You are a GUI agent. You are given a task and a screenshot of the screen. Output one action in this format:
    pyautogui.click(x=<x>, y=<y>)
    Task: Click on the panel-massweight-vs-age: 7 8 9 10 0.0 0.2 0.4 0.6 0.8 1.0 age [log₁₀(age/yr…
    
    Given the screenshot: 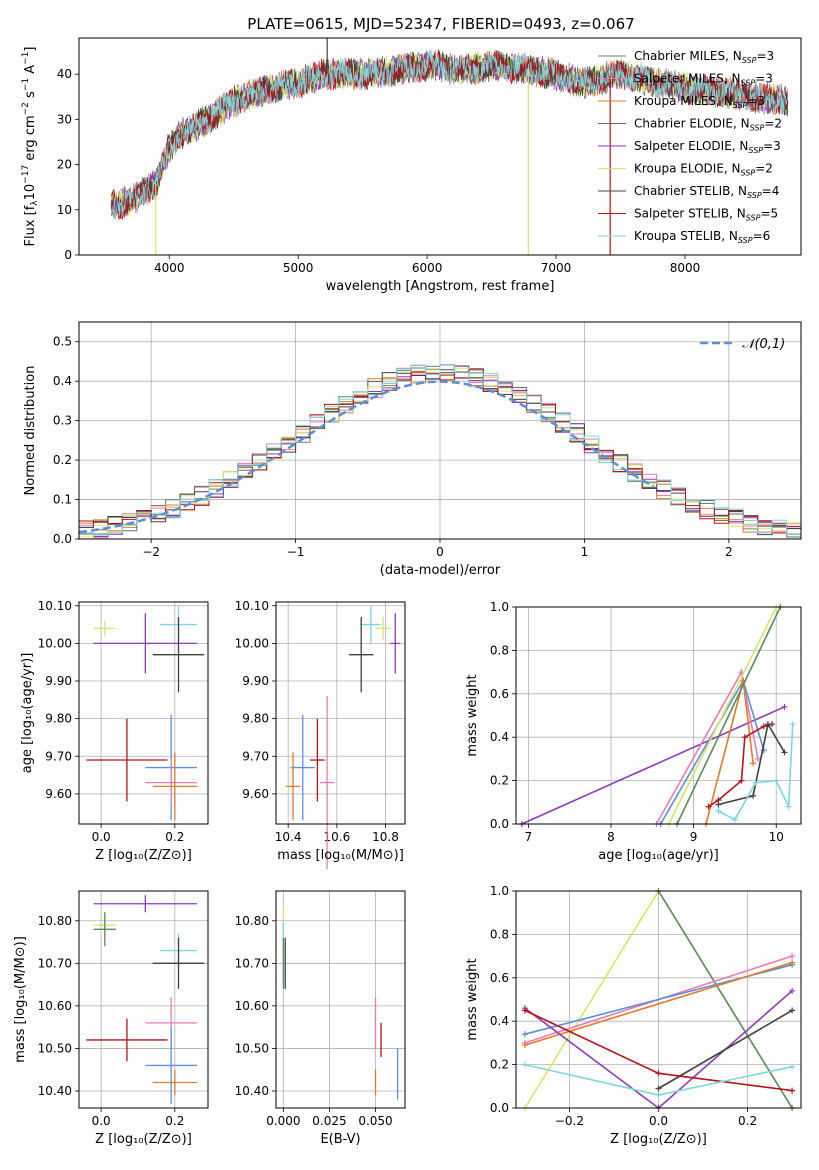 What is the action you would take?
    pyautogui.click(x=633, y=731)
    